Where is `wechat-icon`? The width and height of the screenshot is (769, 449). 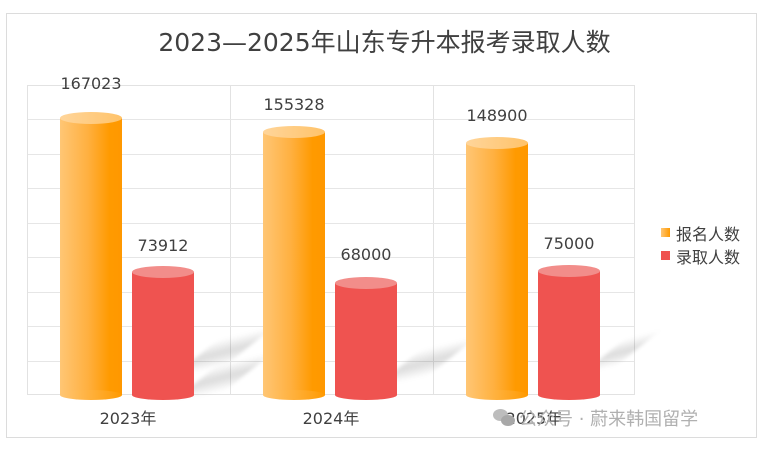
wechat-icon is located at coordinates (504, 418).